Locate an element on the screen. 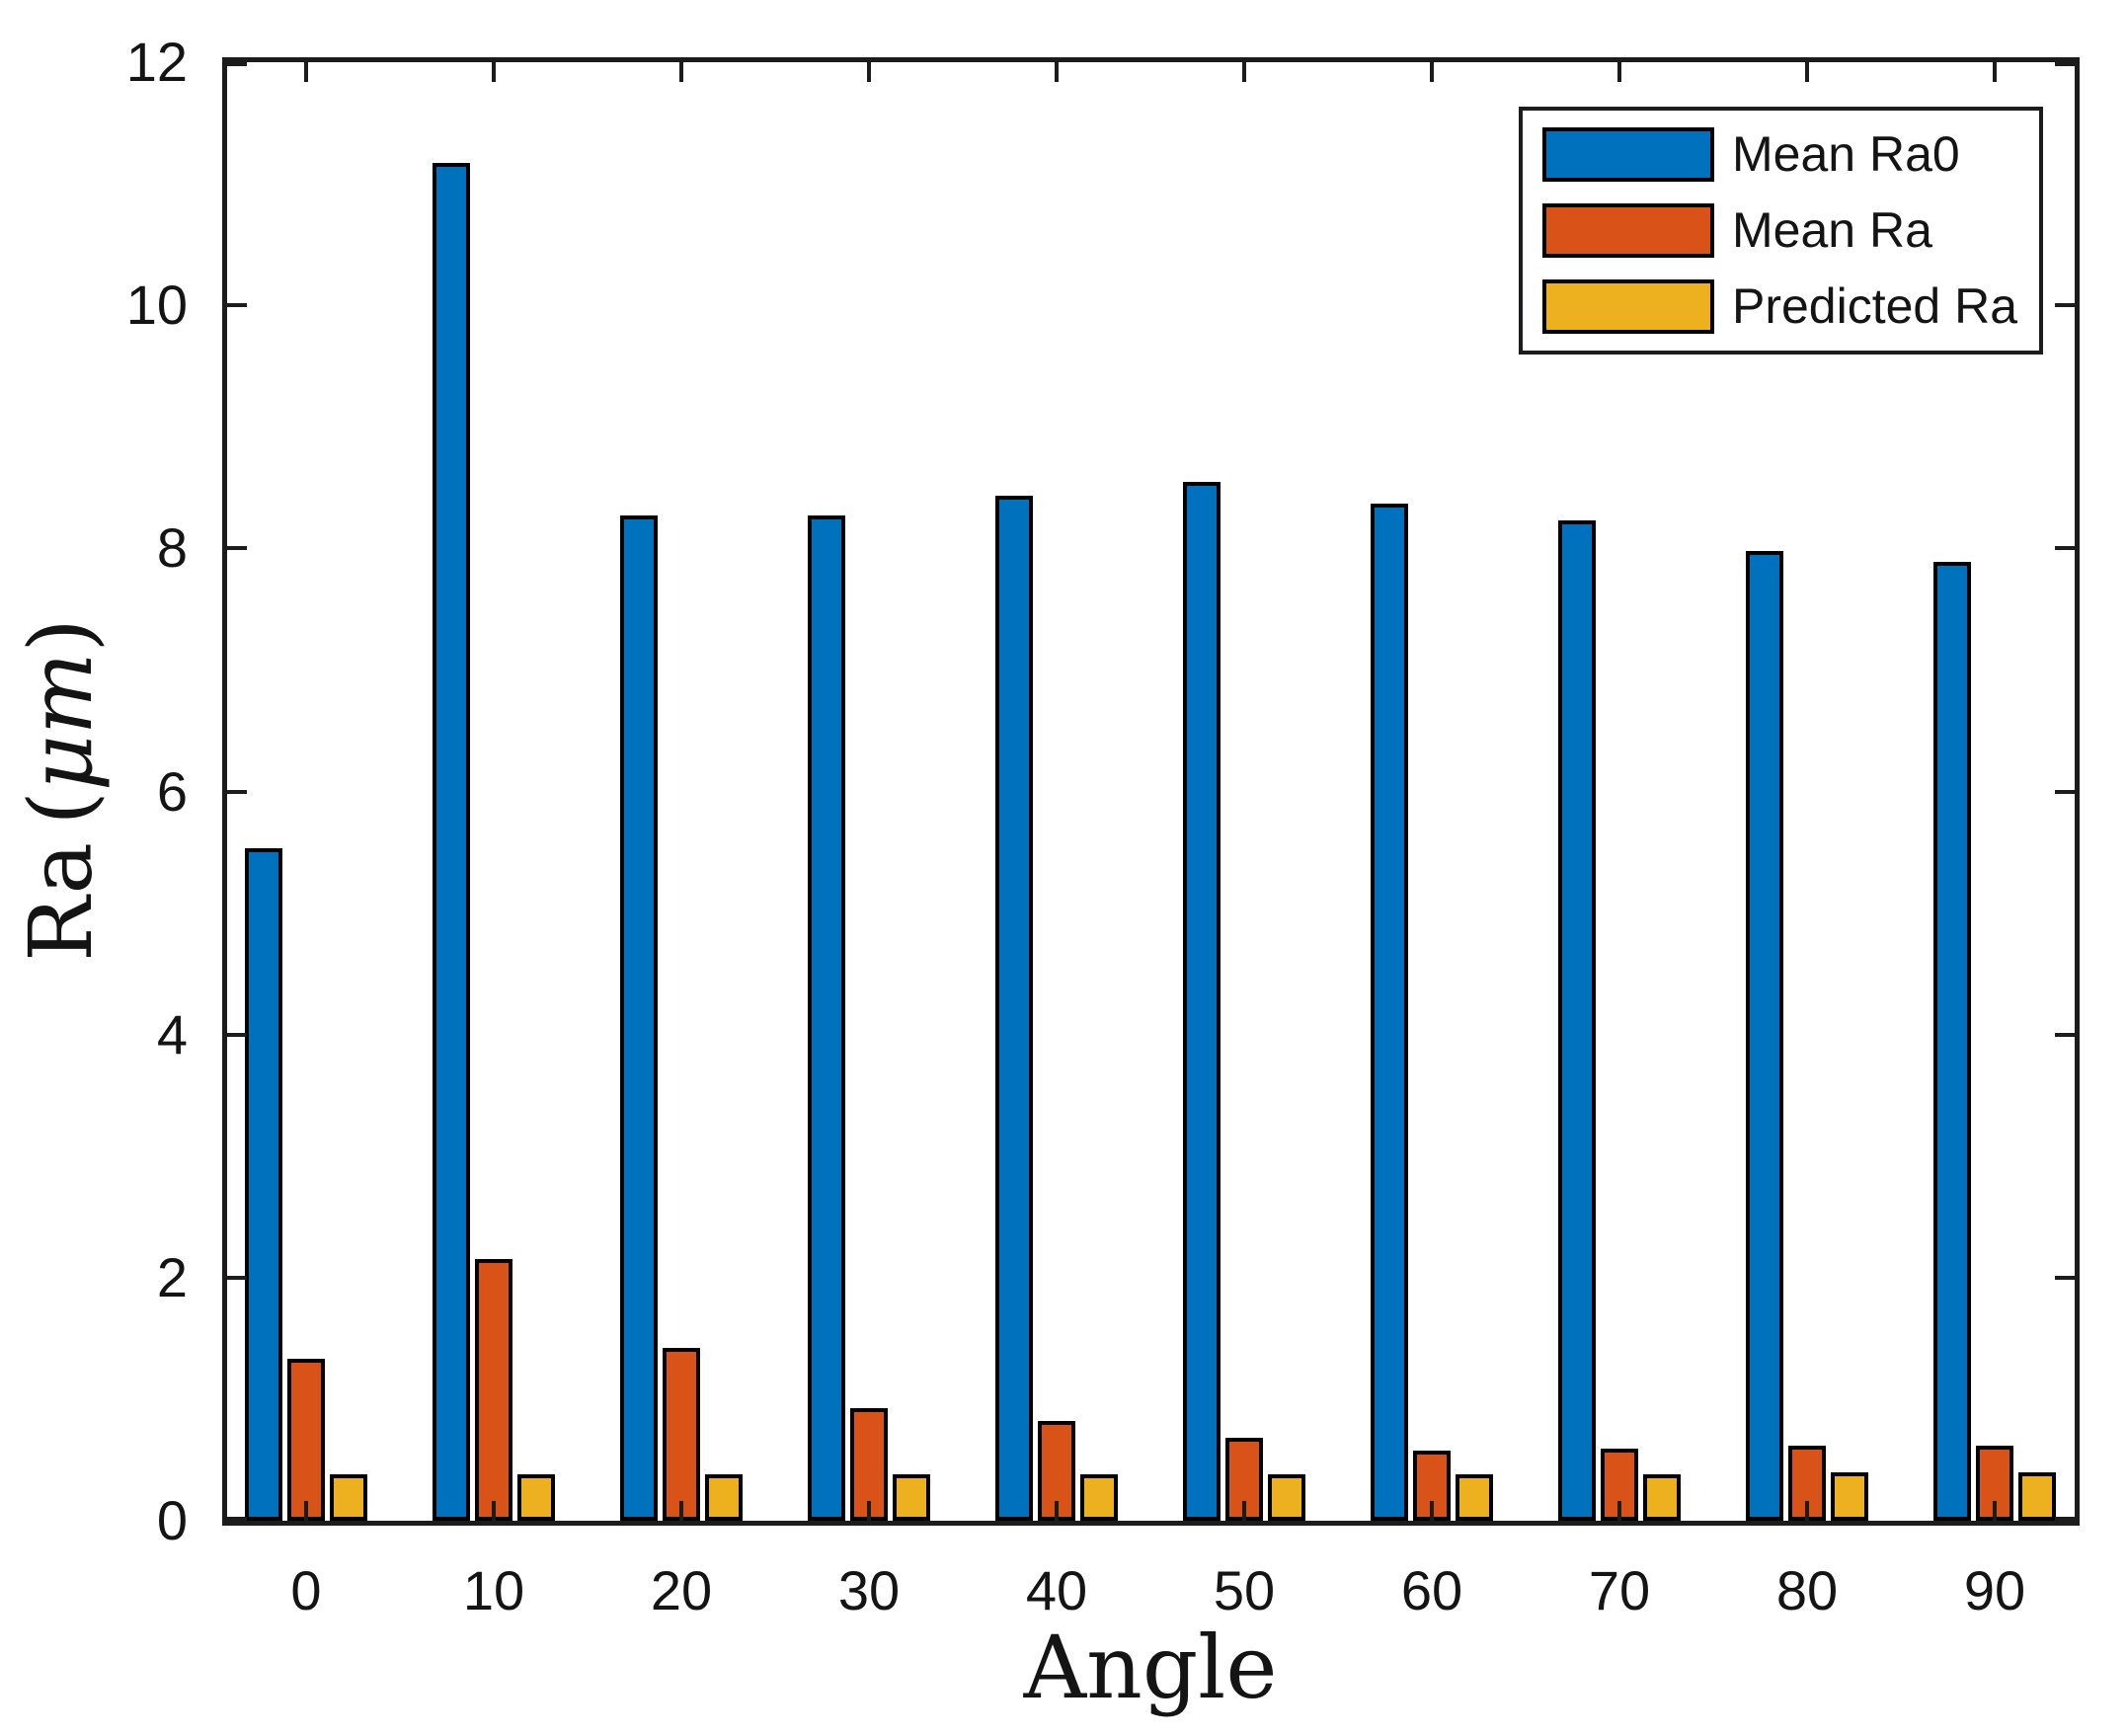 This screenshot has width=2127, height=1736. legend-label-predicted-ra: Predicted Ra is located at coordinates (1875, 306).